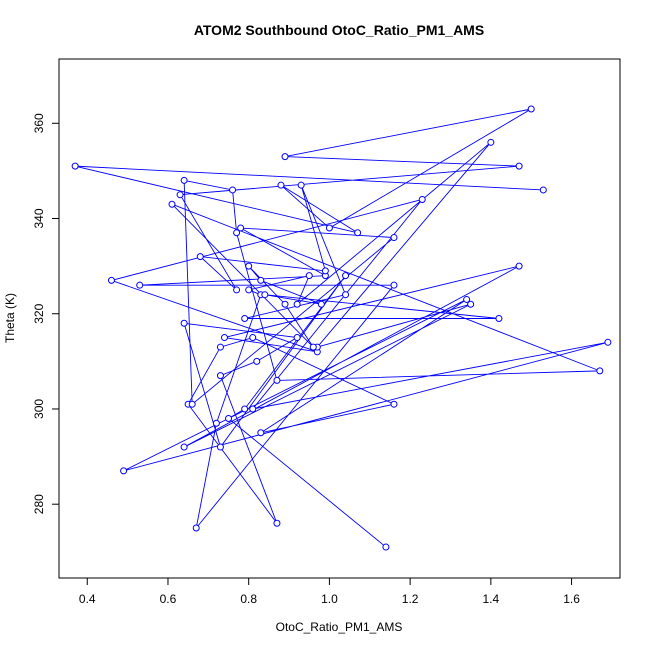 The width and height of the screenshot is (650, 650). I want to click on x-tick-label: 0.4, so click(87, 599).